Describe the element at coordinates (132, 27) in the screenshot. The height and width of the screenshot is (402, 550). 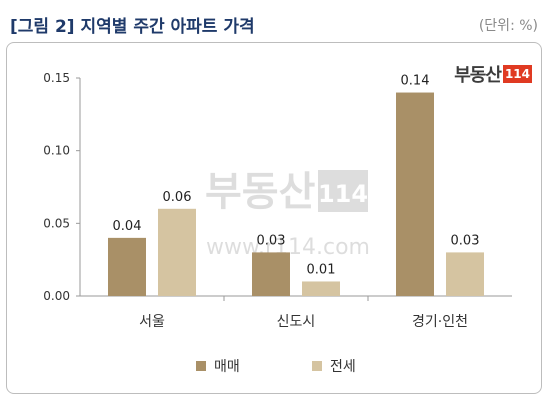
I see `chart-title: [그림 2] 지역별 주간 아파트 가격` at that location.